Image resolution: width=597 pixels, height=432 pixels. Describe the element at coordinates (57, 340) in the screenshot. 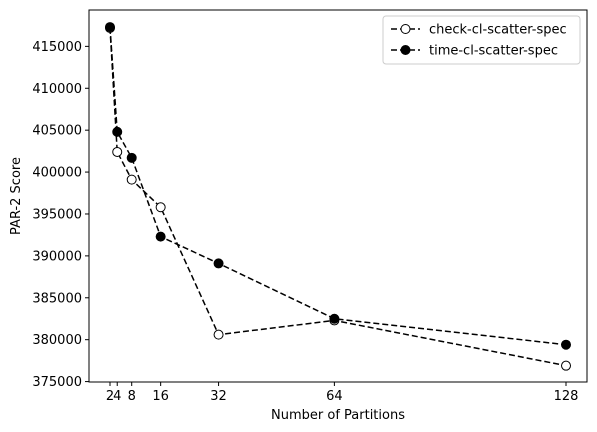

I see `y-tick-label: 380000` at that location.